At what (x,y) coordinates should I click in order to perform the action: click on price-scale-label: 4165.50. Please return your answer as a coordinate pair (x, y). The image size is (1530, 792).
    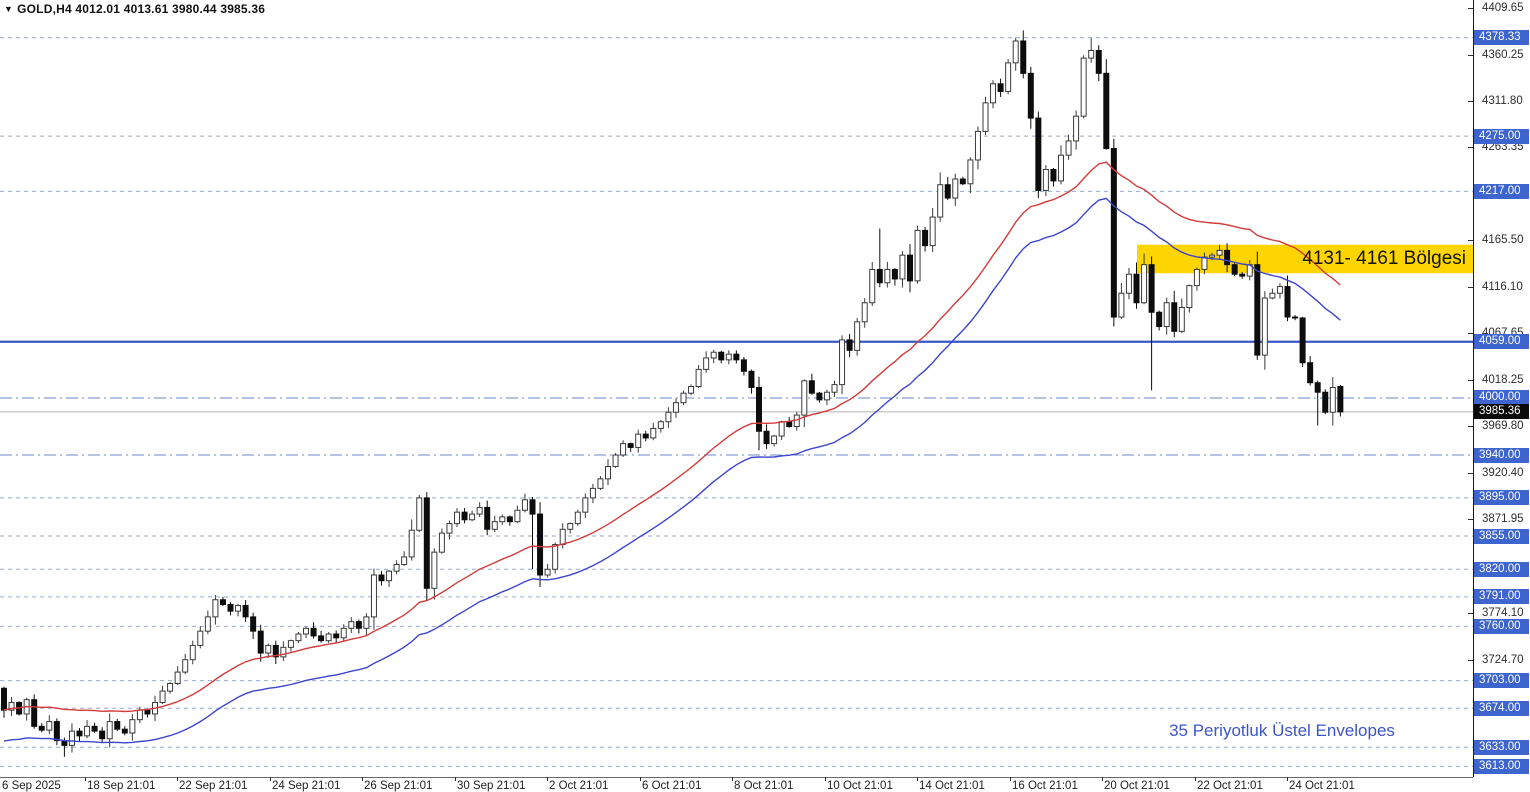
    Looking at the image, I should click on (1499, 240).